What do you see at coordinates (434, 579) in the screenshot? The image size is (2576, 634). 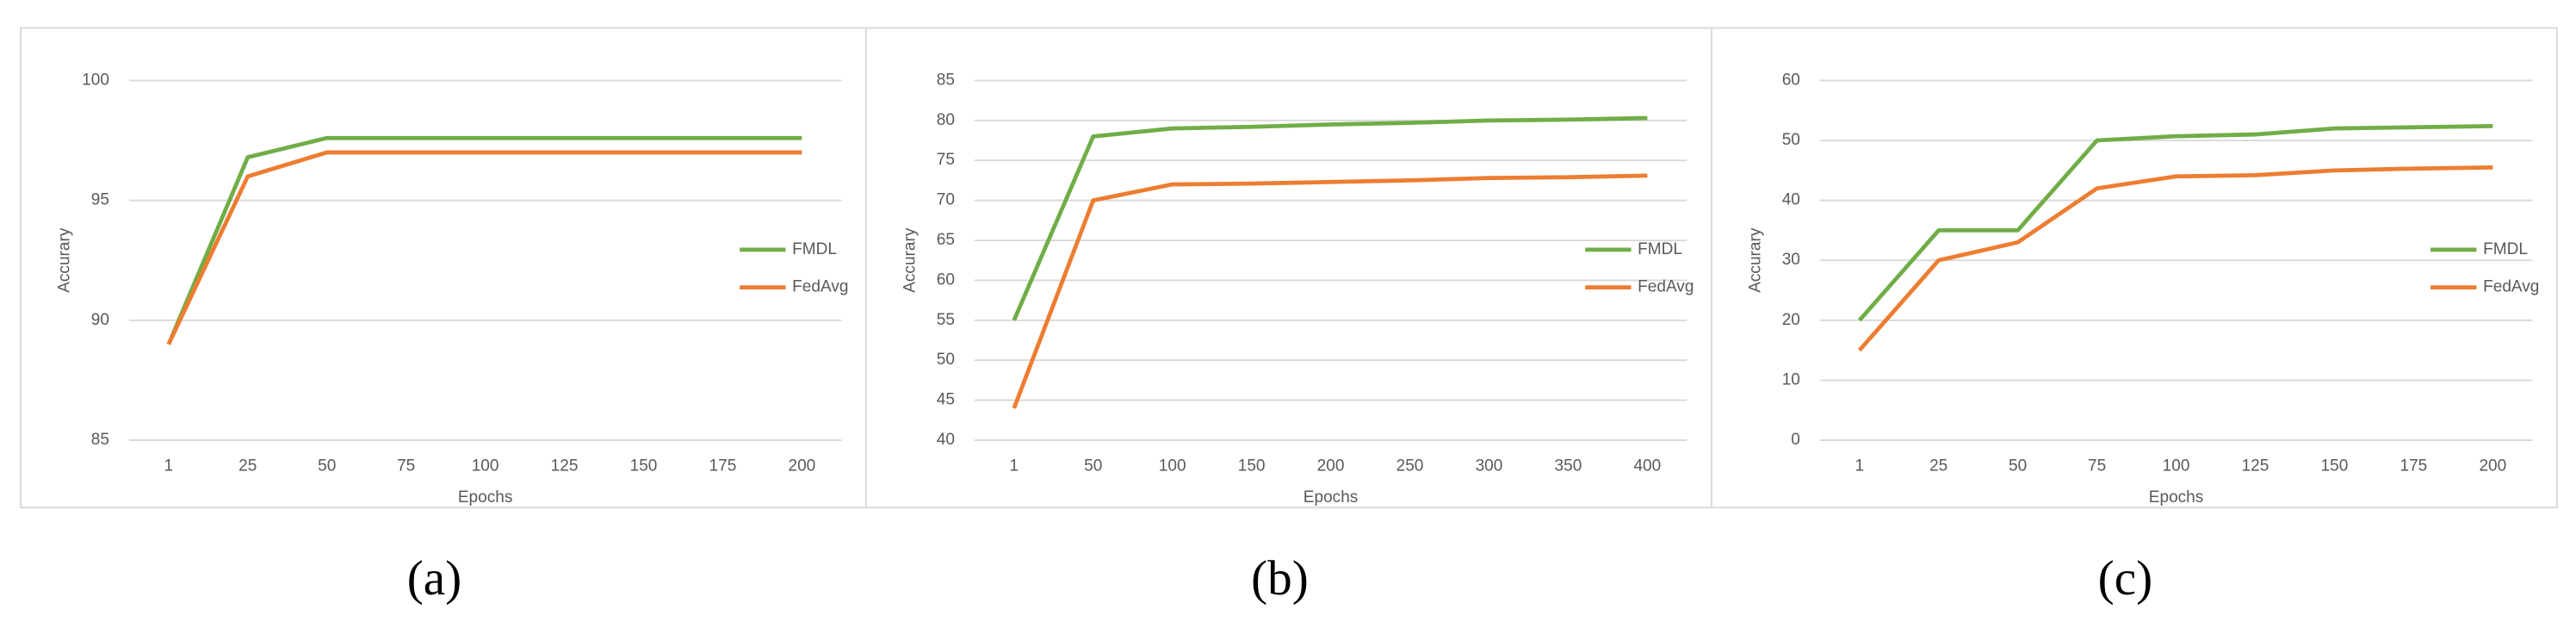 I see `caption: (a)` at bounding box center [434, 579].